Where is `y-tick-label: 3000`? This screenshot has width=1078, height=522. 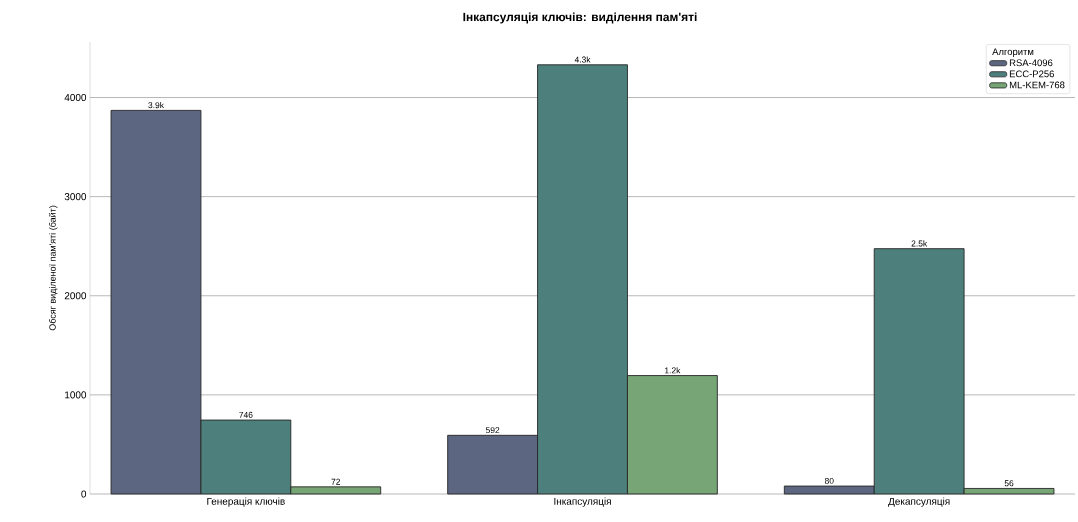
y-tick-label: 3000 is located at coordinates (75, 197).